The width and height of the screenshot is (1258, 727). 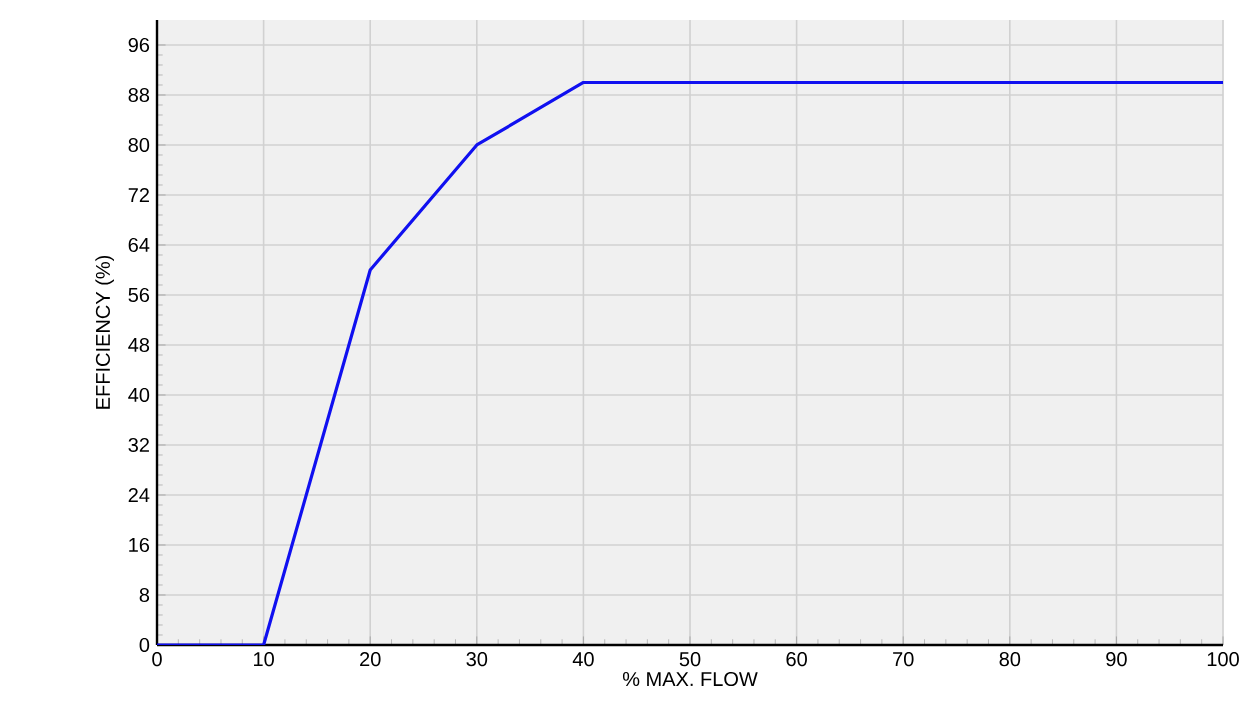 What do you see at coordinates (139, 145) in the screenshot?
I see `y-tick-label: 80` at bounding box center [139, 145].